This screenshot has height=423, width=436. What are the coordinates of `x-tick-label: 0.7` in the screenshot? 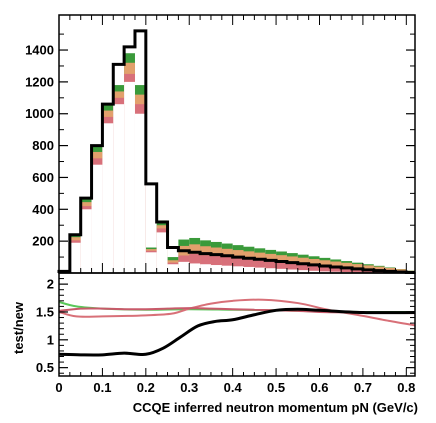 It's located at (363, 387).